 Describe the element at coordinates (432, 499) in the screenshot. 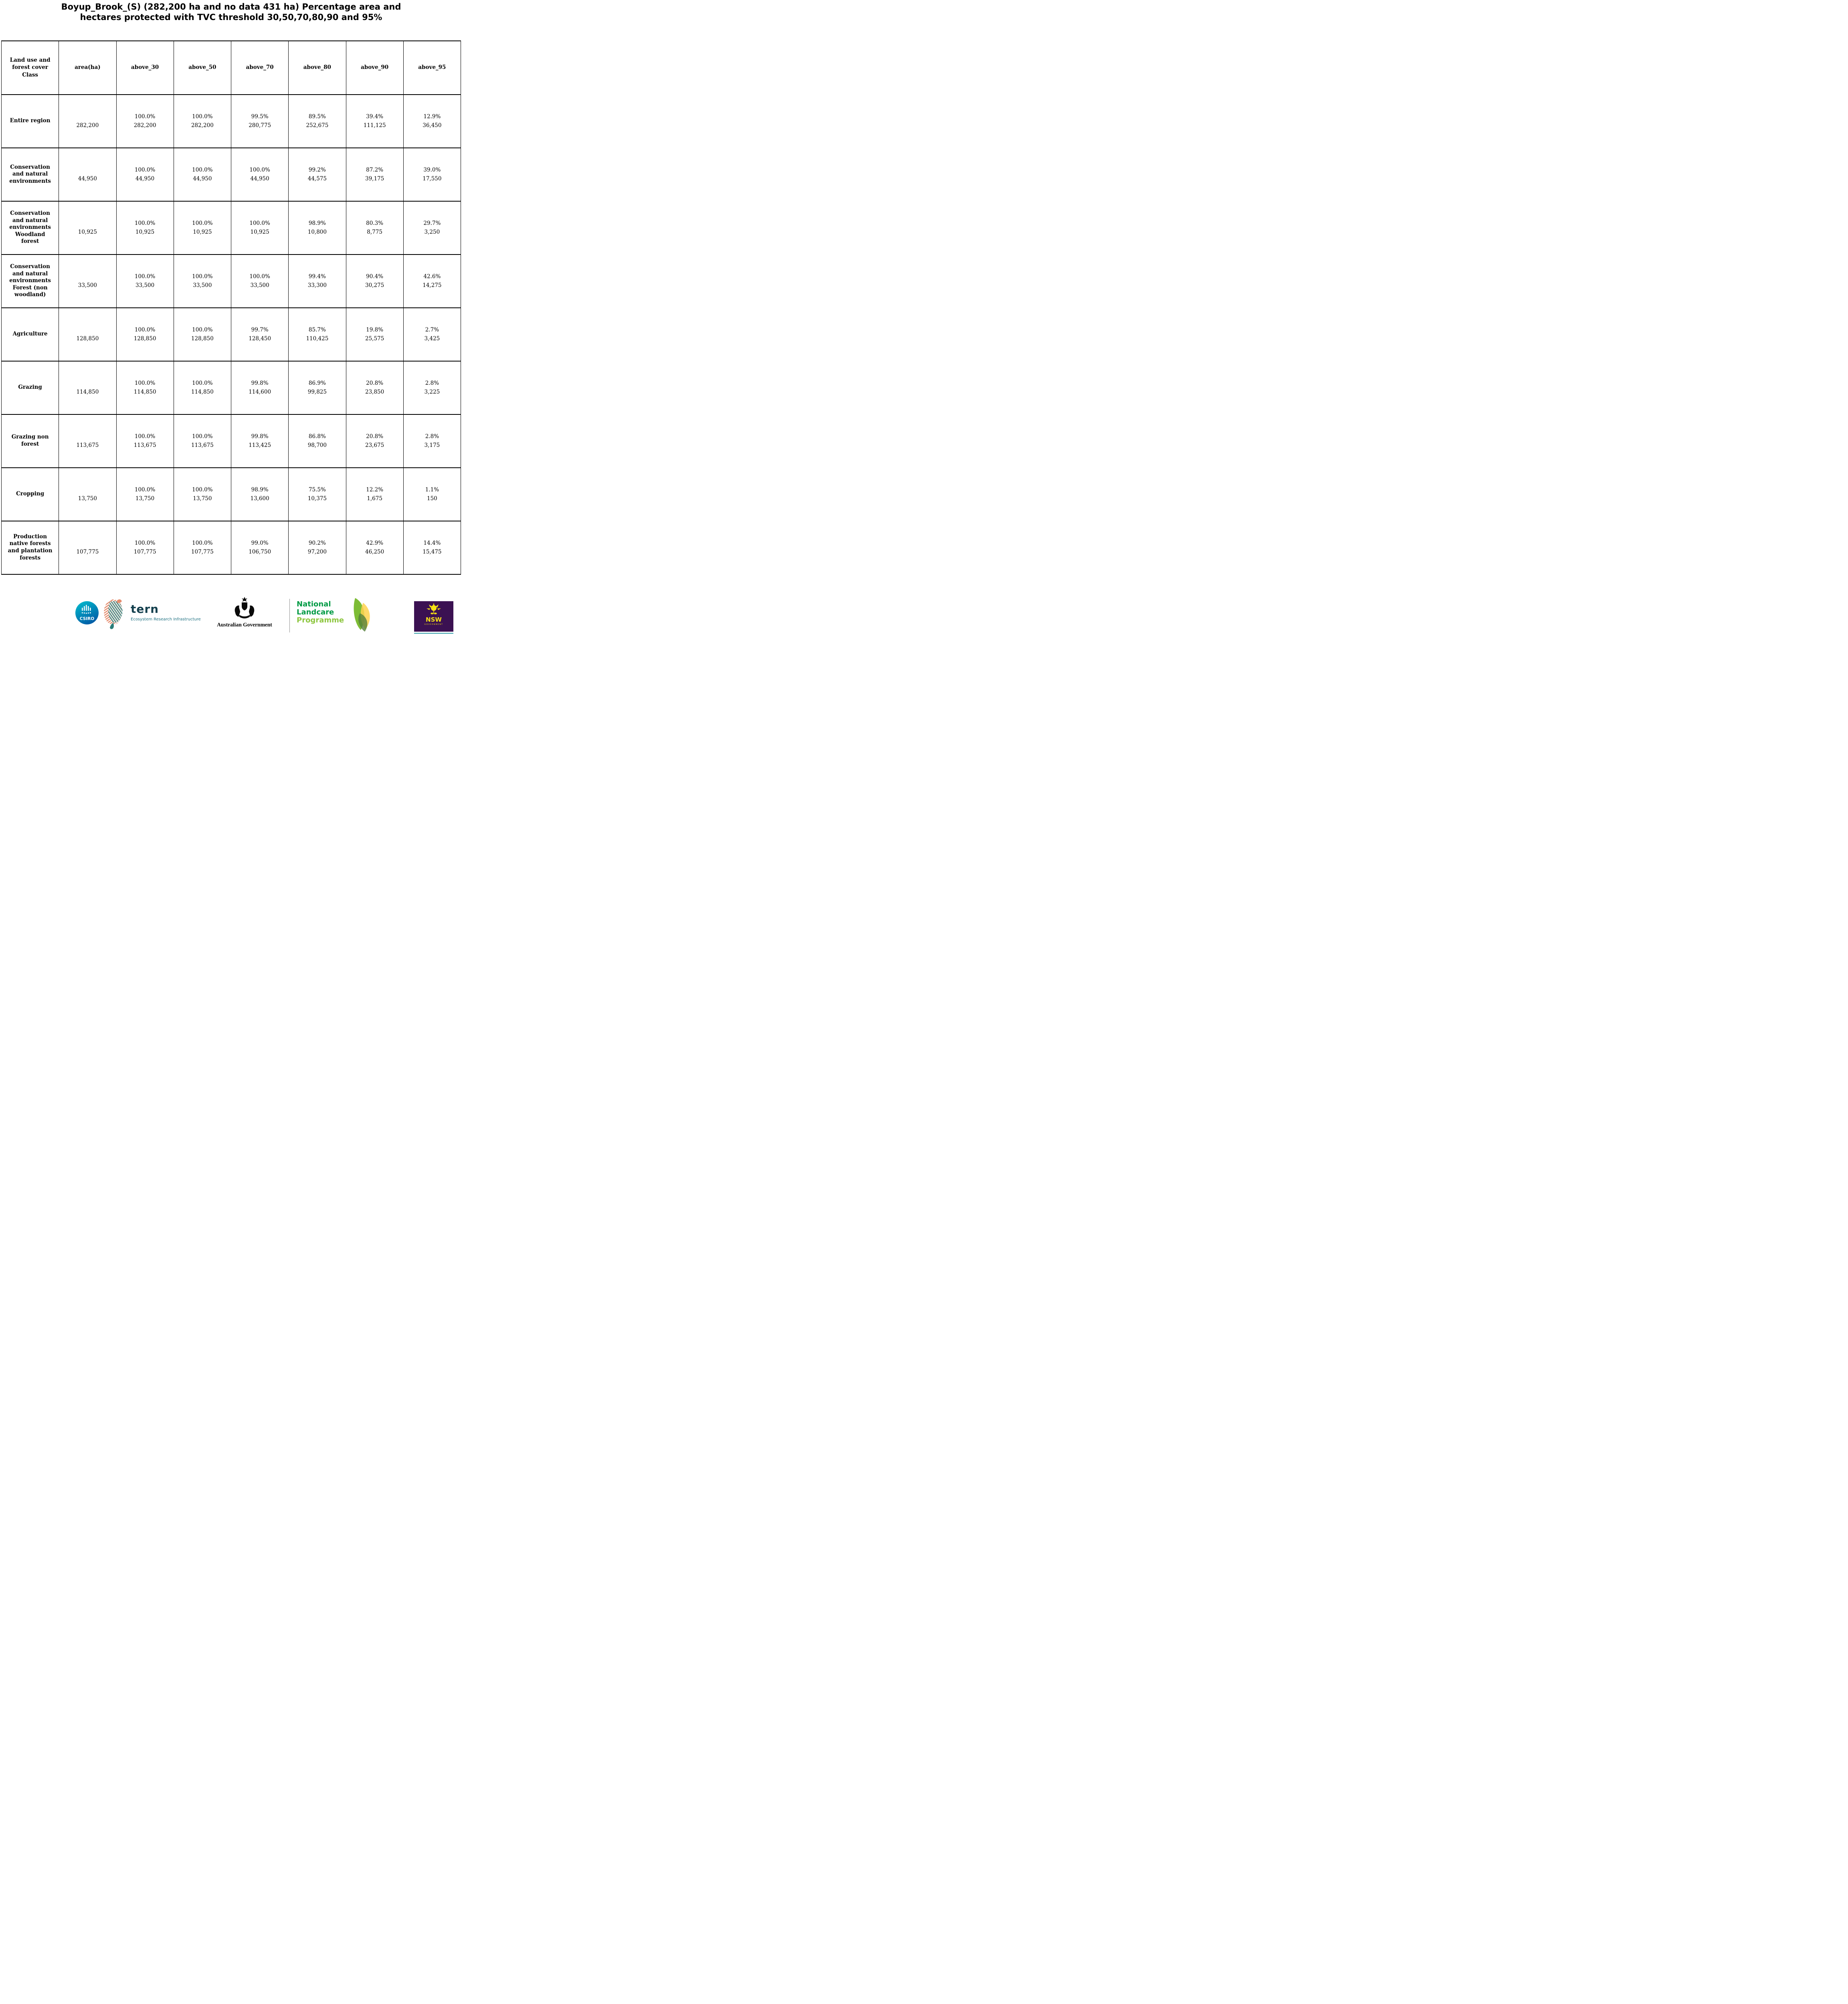

I see `hectares-value: 150` at that location.